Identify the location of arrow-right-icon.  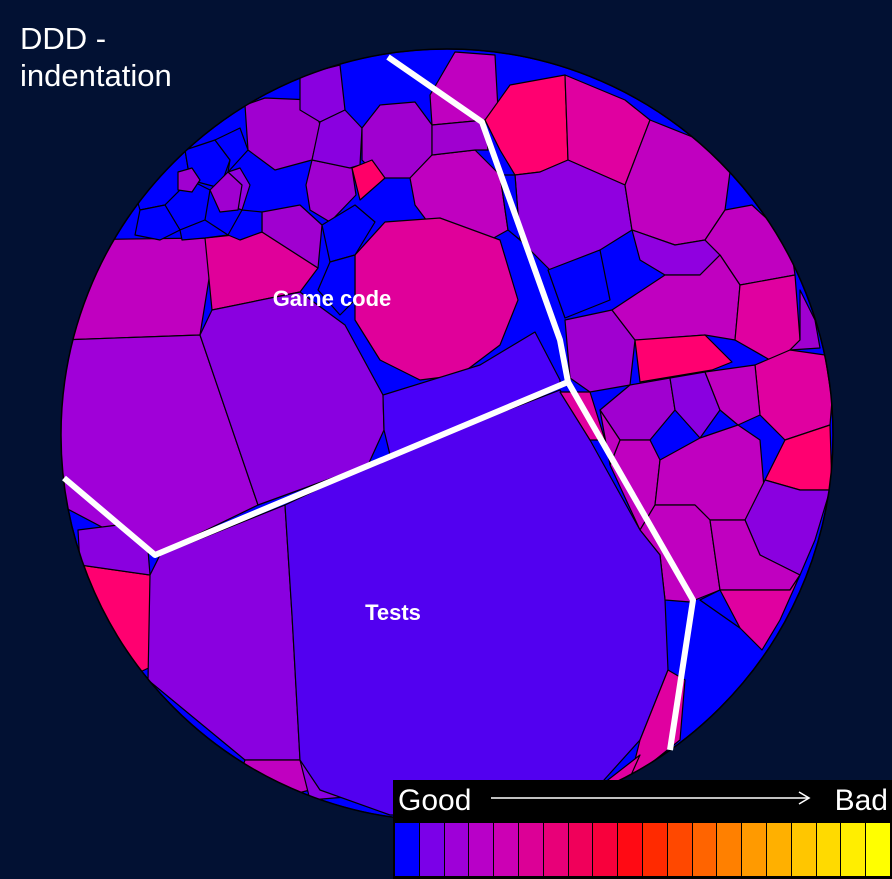
(651, 798).